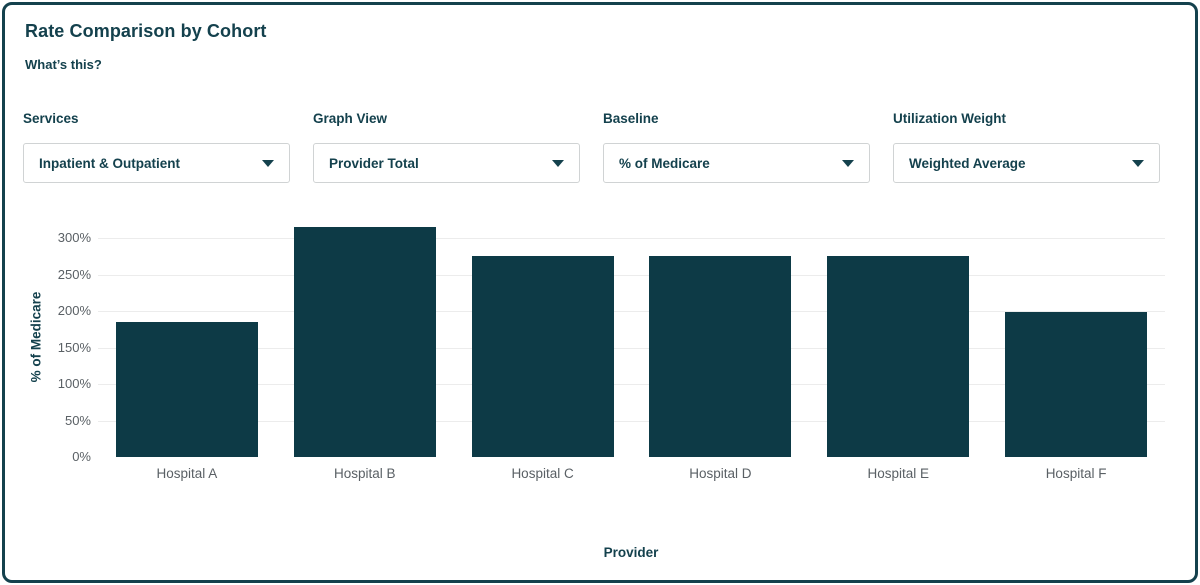 This screenshot has height=585, width=1200. I want to click on baseline-dropdown-value: % of Medicare, so click(664, 163).